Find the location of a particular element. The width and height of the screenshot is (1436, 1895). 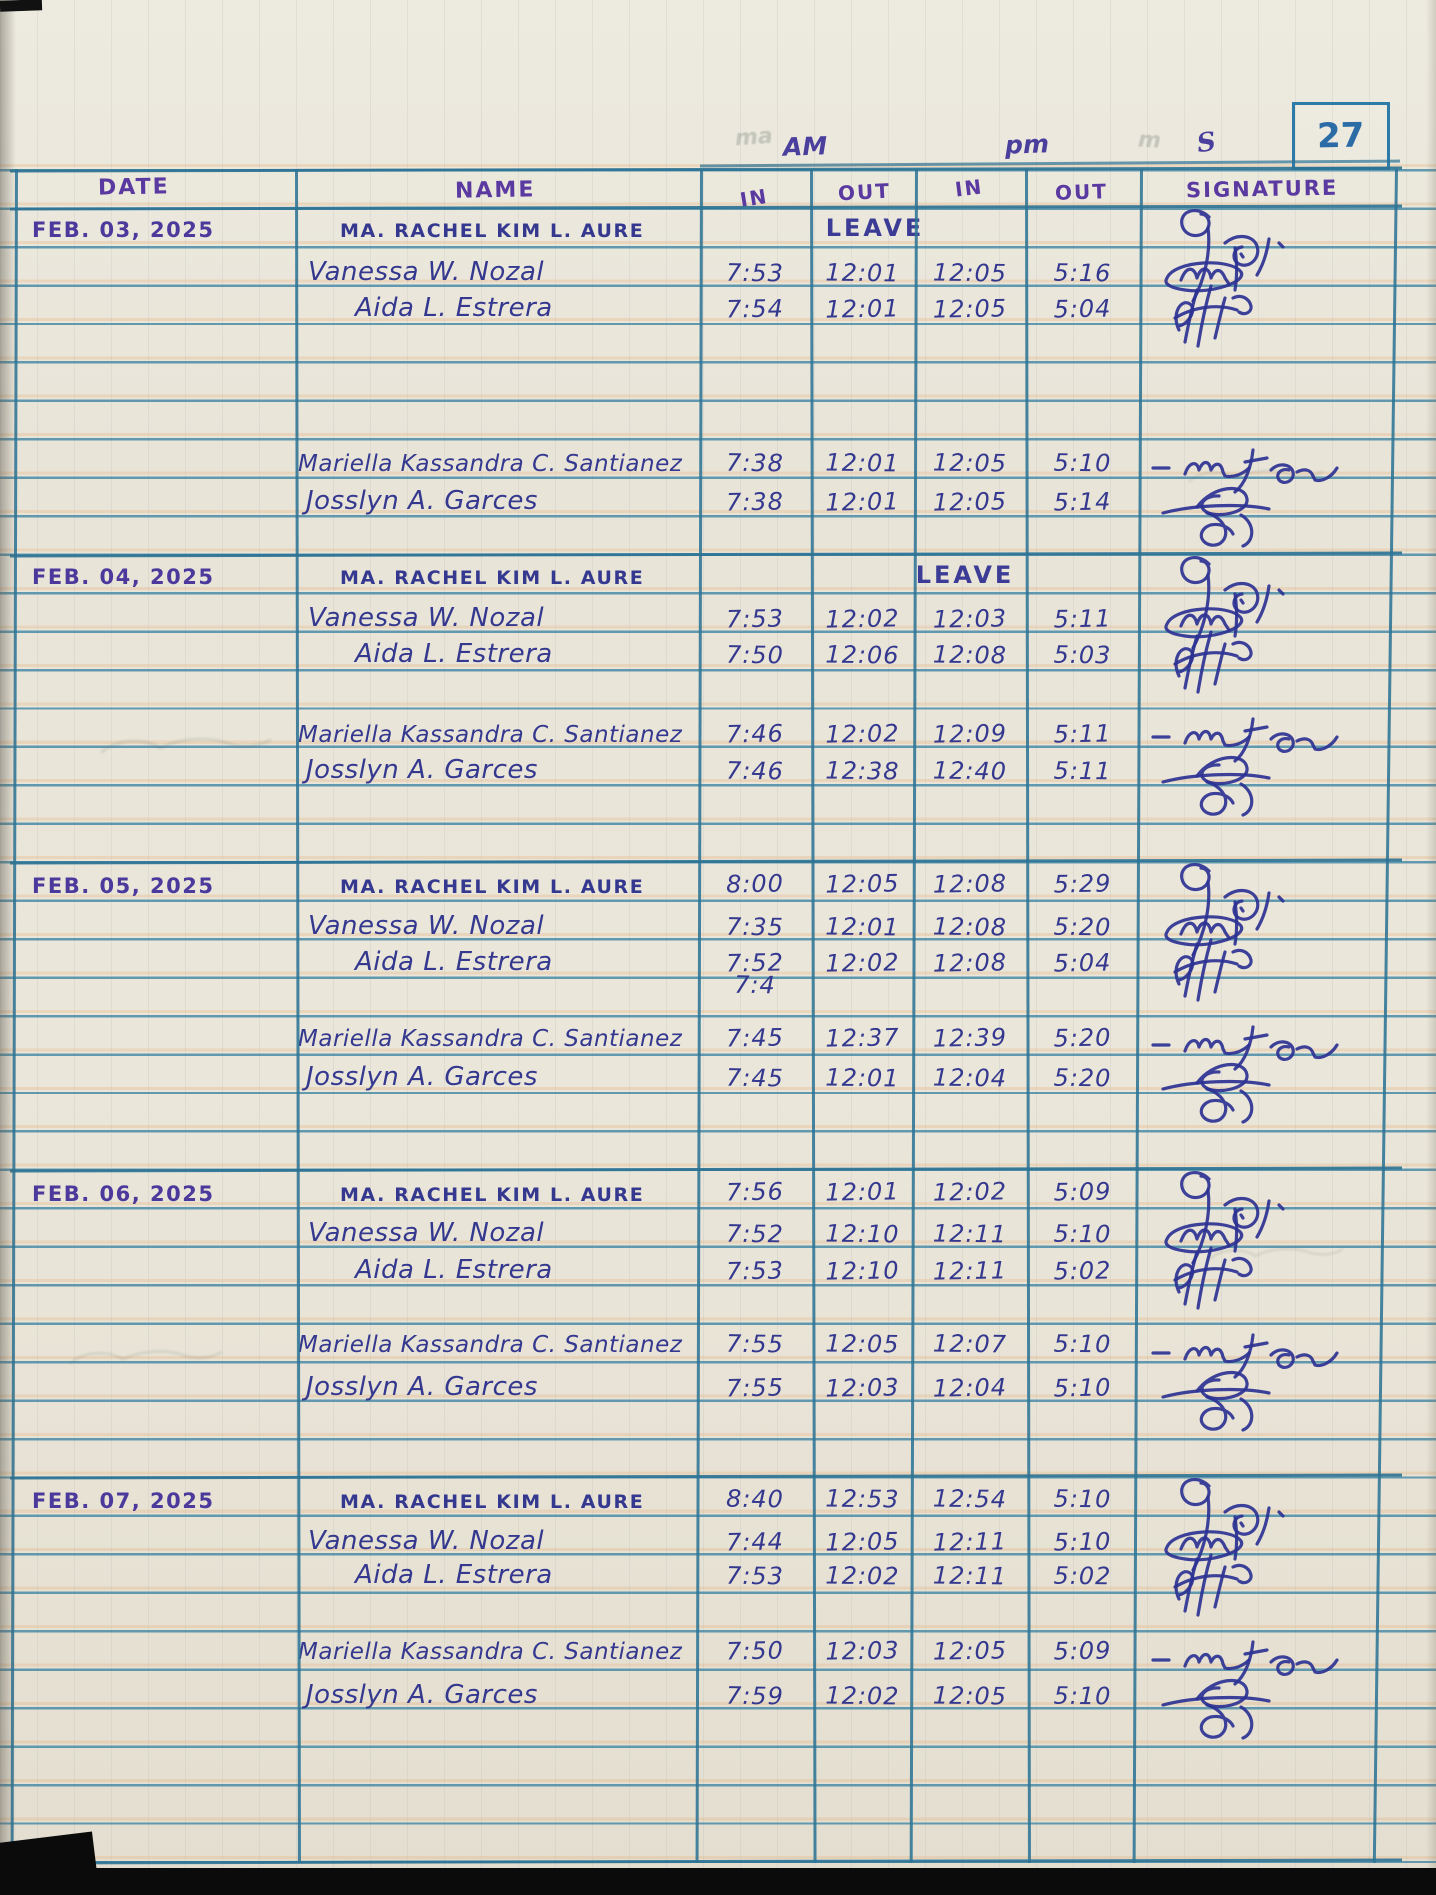

signature-group-label: S is located at coordinates (1206, 143).